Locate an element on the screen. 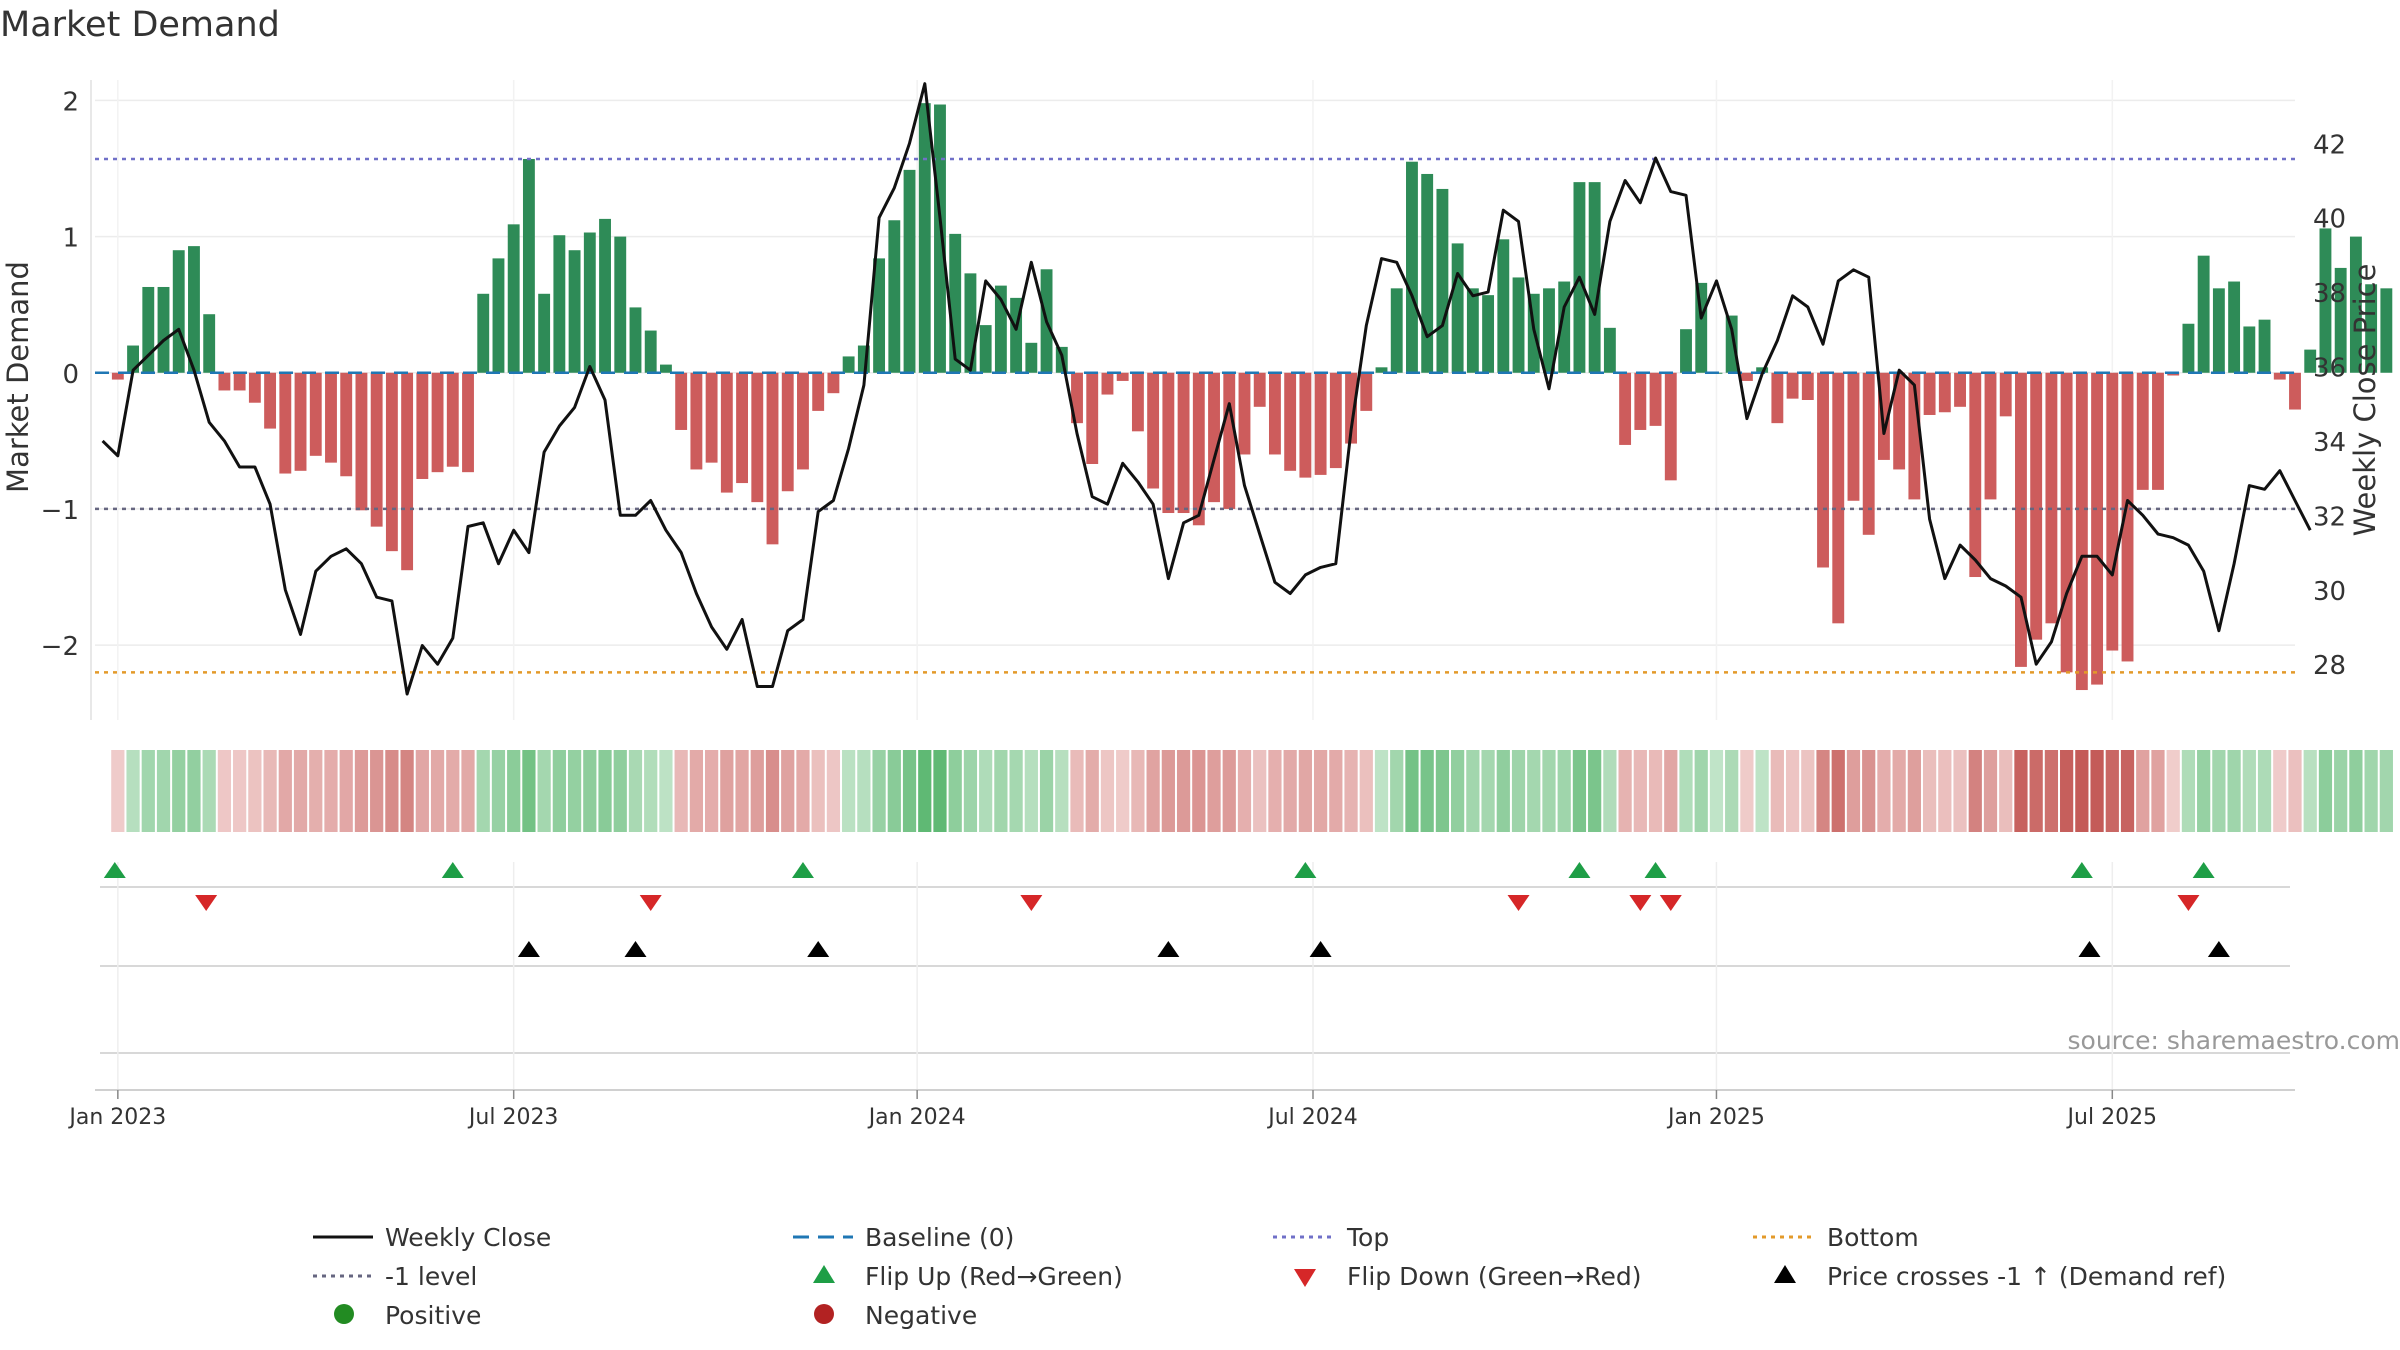 This screenshot has width=2400, height=1350. x-tick-label: Jul 2023 is located at coordinates (513, 1117).